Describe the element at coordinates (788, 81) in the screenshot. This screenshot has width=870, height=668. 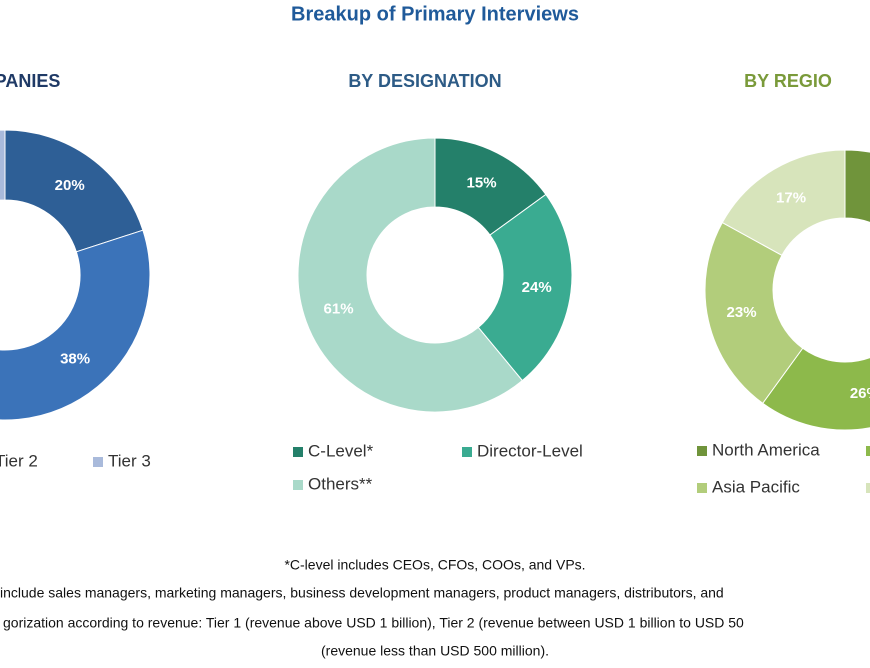
I see `chart-subtitle: BY REGIO` at that location.